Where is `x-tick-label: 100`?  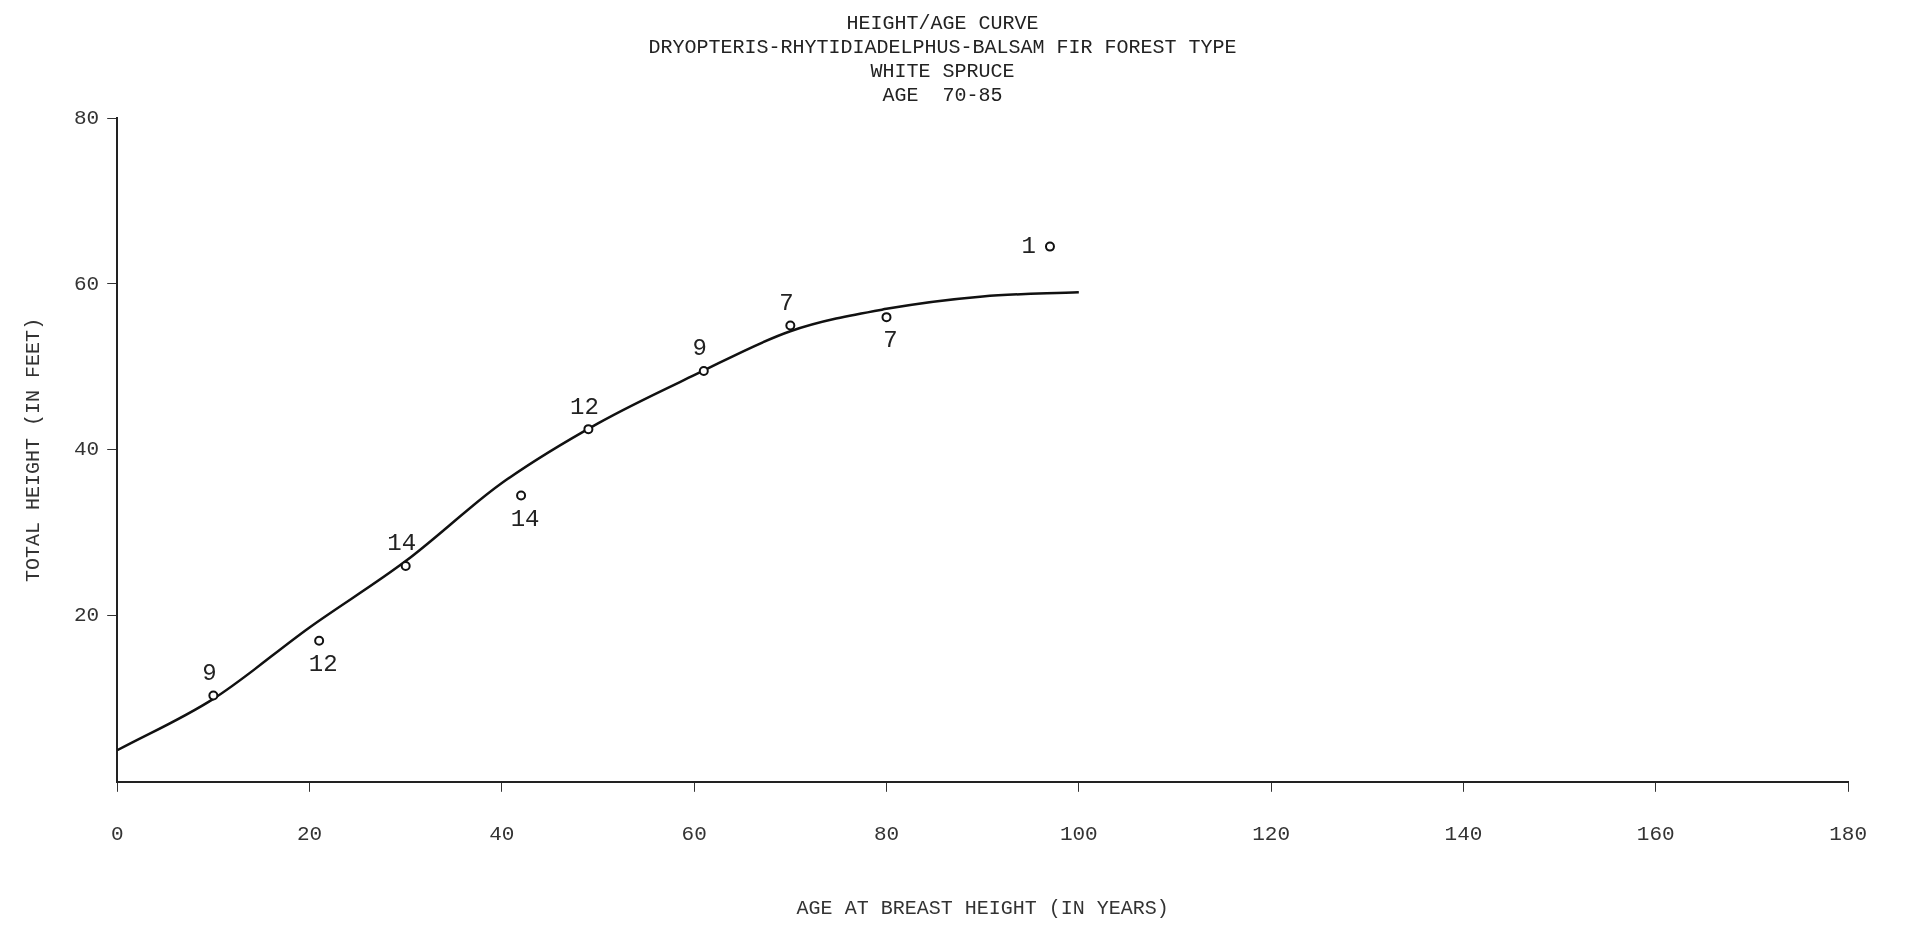 x-tick-label: 100 is located at coordinates (1078, 834).